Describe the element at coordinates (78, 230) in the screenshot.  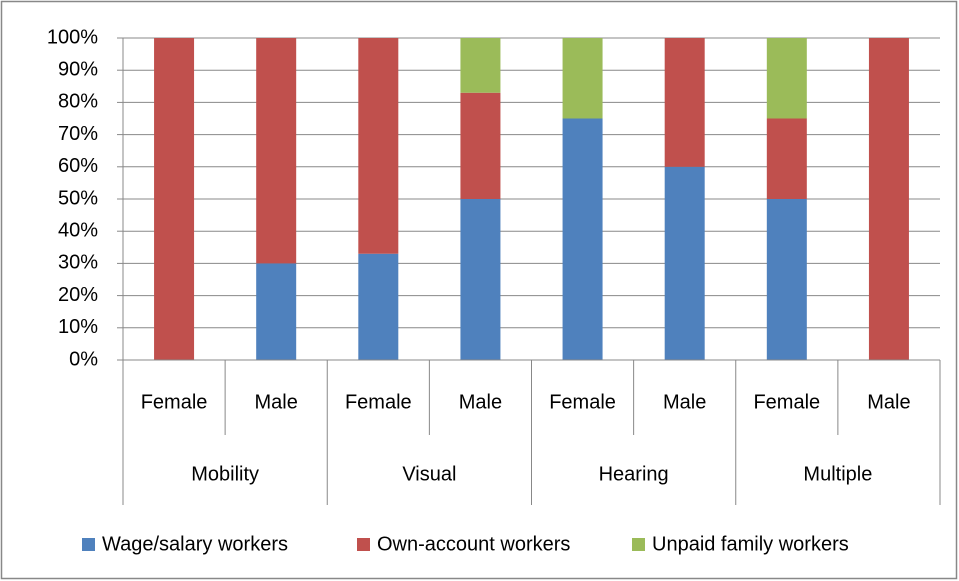
I see `y-tick-label: 40%` at that location.